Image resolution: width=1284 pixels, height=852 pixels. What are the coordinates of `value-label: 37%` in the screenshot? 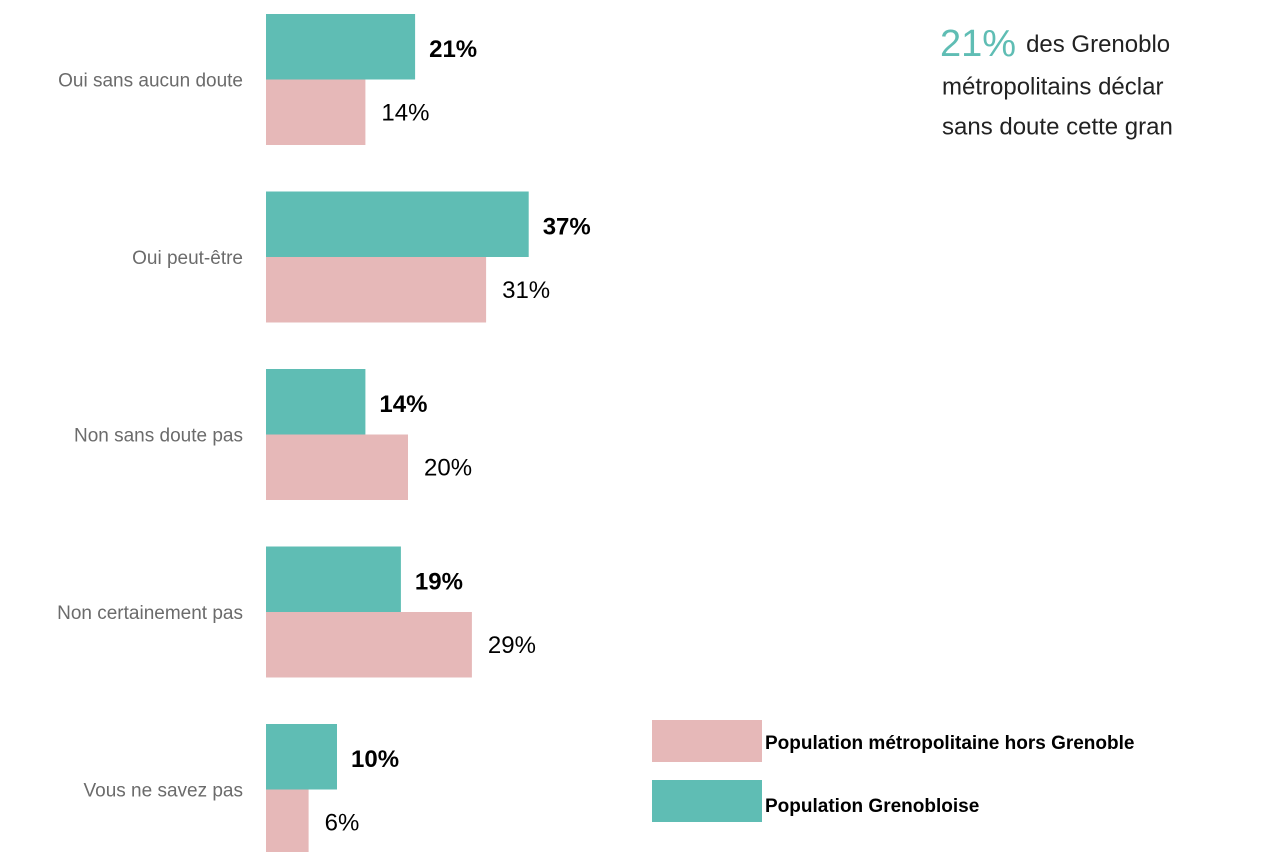 It's located at (567, 227).